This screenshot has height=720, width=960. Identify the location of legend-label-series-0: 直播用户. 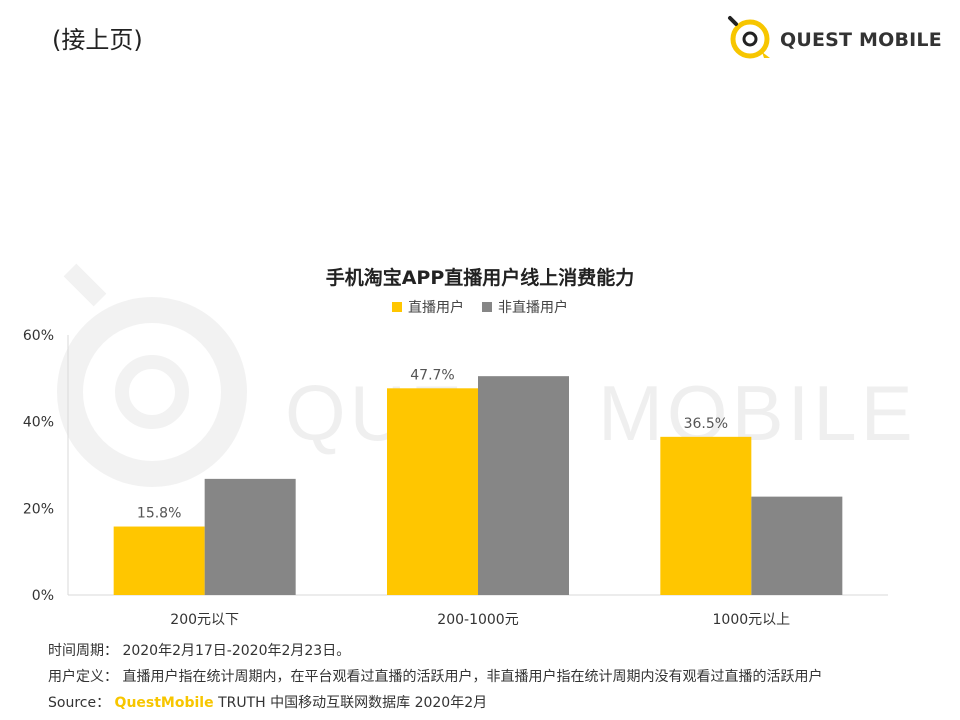
(436, 308).